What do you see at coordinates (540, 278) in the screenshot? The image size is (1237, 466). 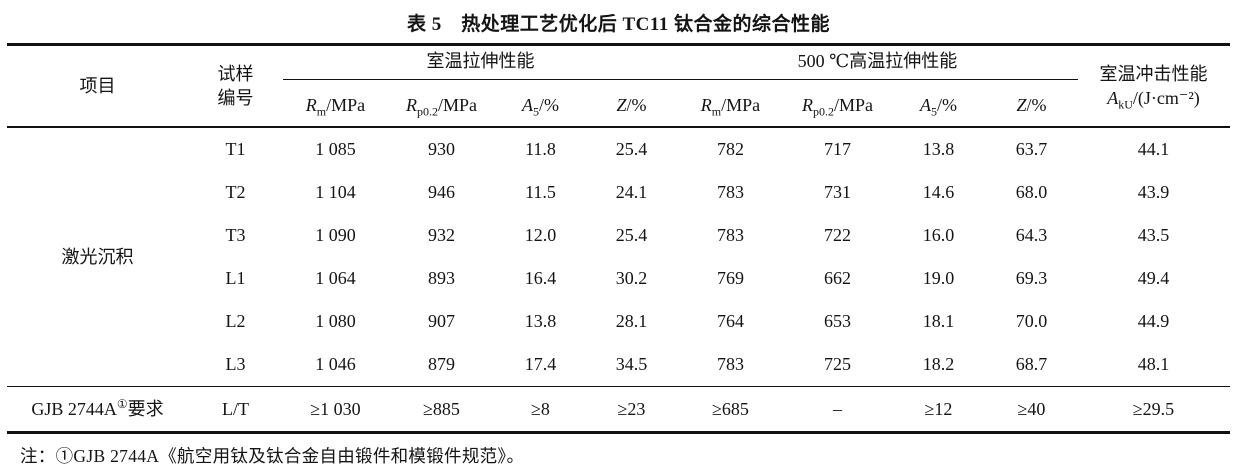 I see `value-cell: 16.4` at bounding box center [540, 278].